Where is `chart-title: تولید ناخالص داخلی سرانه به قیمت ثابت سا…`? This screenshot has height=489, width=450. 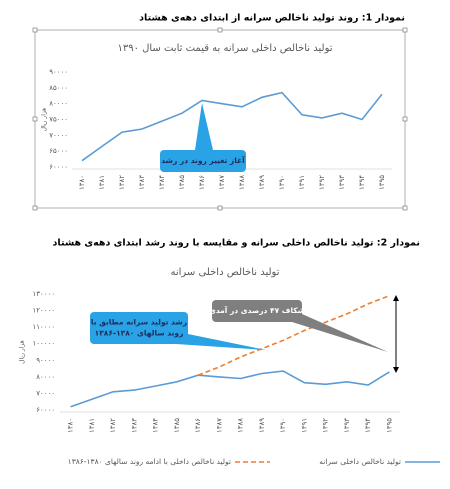 chart-title: تولید ناخالص داخلی سرانه به قیمت ثابت سا… is located at coordinates (224, 48).